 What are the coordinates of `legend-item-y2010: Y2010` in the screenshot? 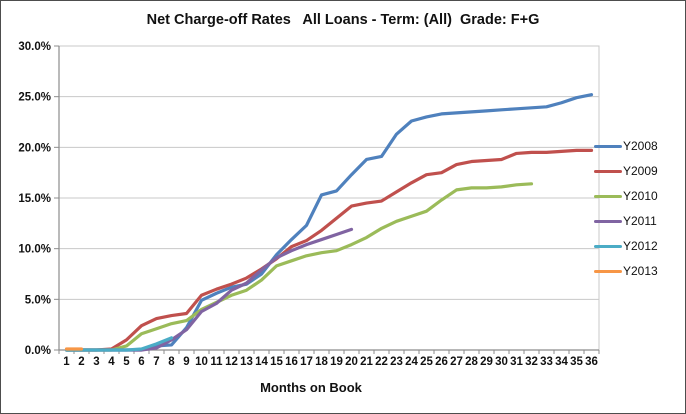 It's located at (639, 196).